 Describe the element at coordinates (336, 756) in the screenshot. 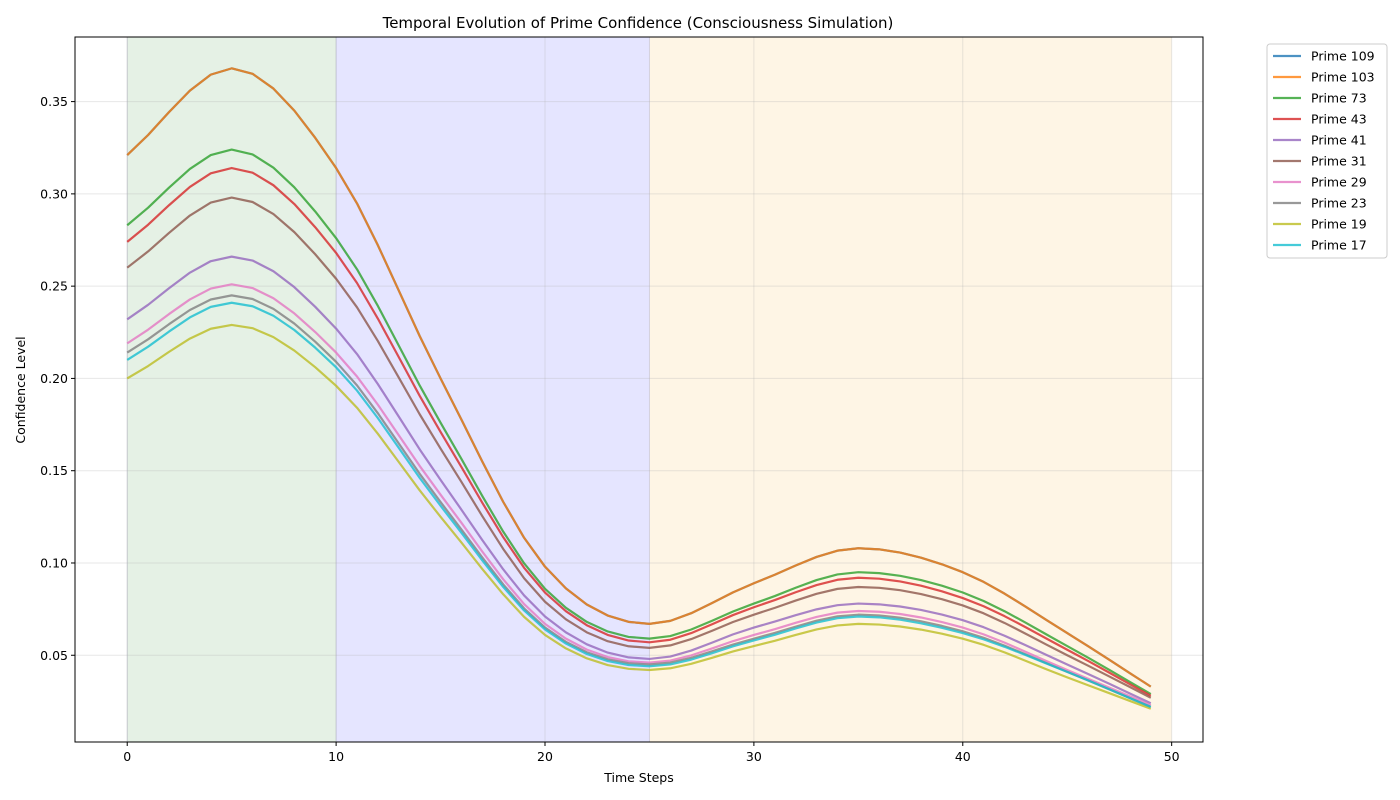

I see `x-tick-label-1: 10` at that location.